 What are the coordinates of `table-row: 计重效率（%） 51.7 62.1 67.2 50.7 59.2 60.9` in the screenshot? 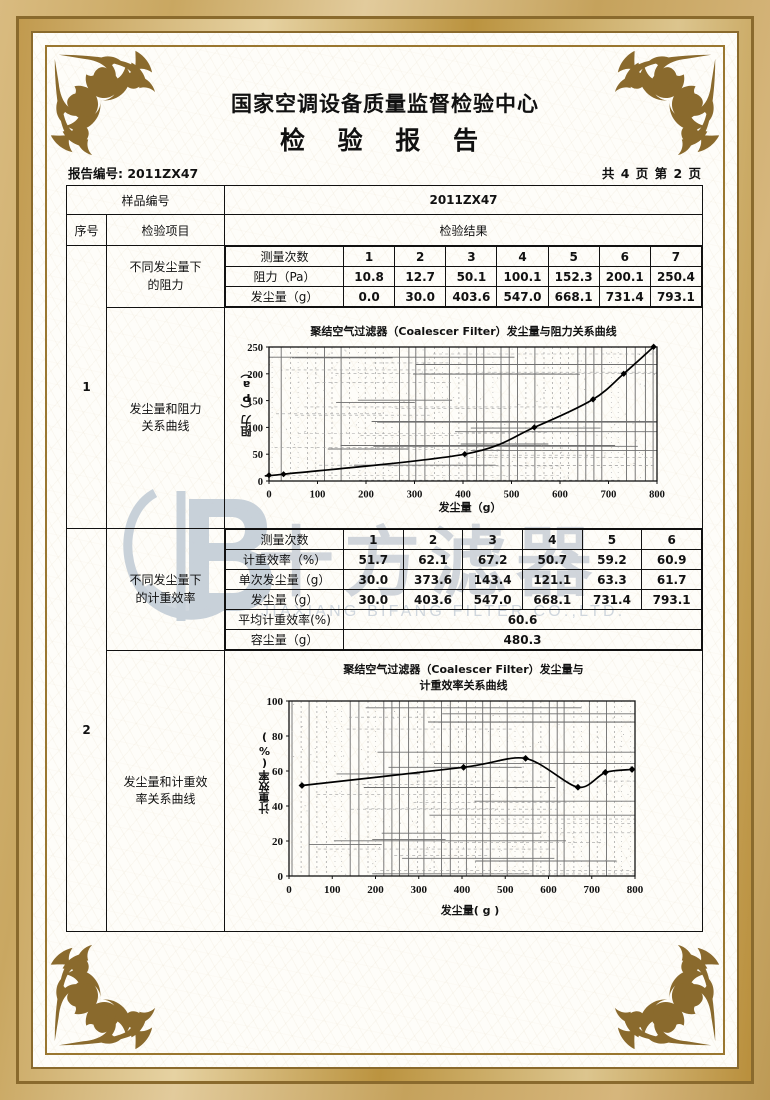 It's located at (464, 559).